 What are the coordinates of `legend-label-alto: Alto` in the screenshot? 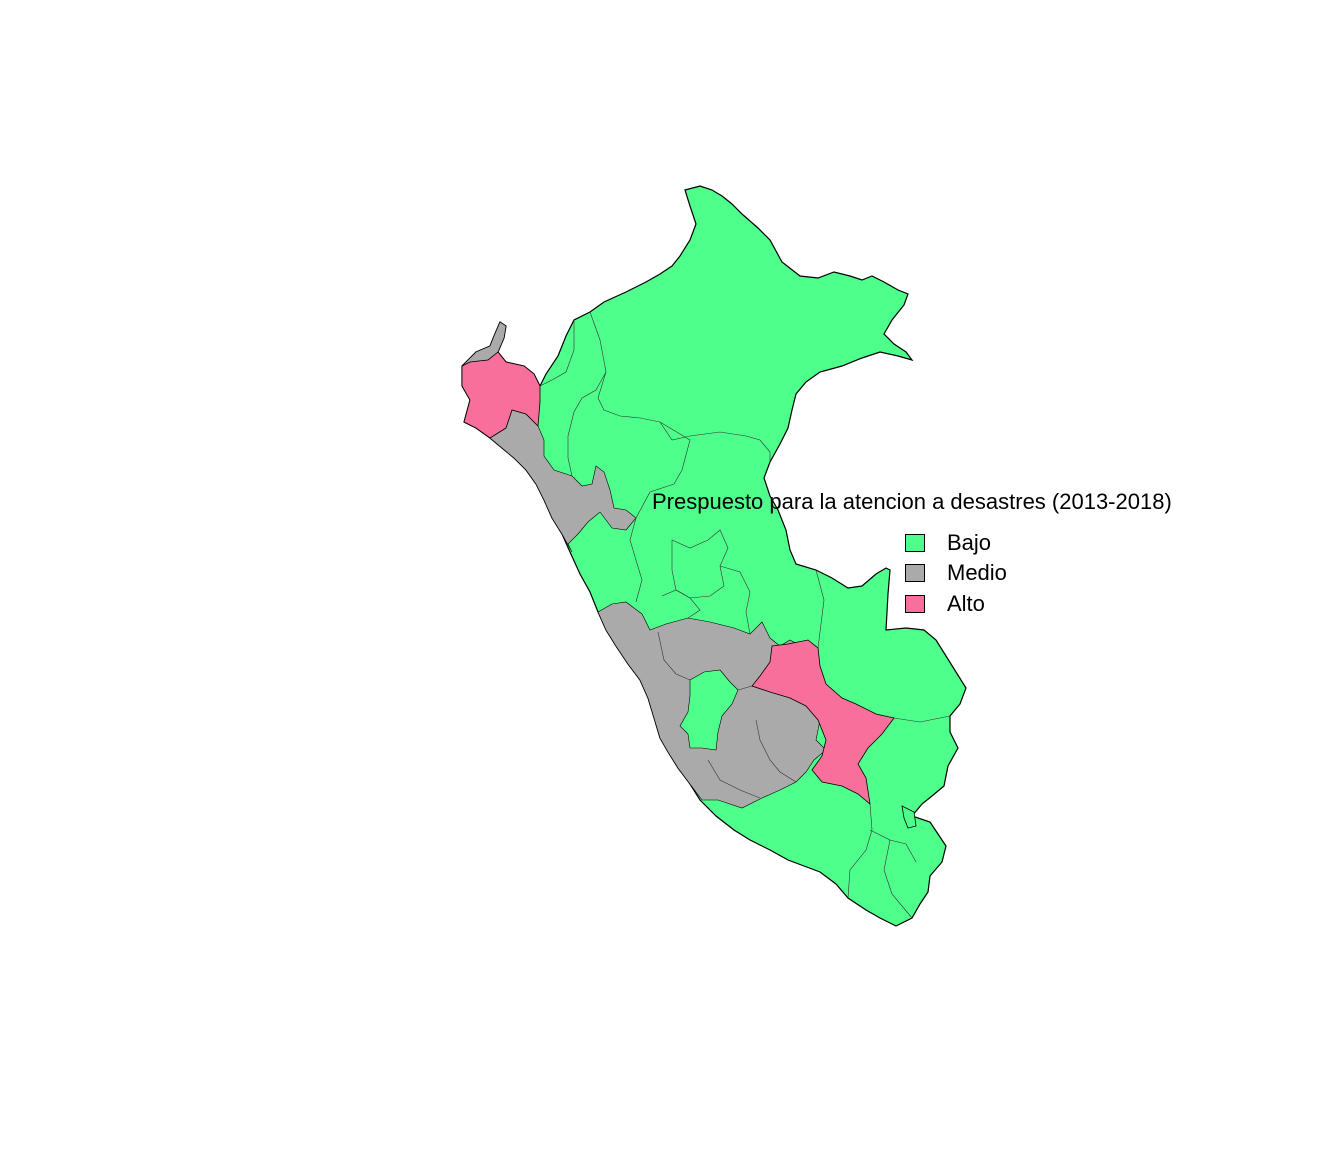 It's located at (966, 603).